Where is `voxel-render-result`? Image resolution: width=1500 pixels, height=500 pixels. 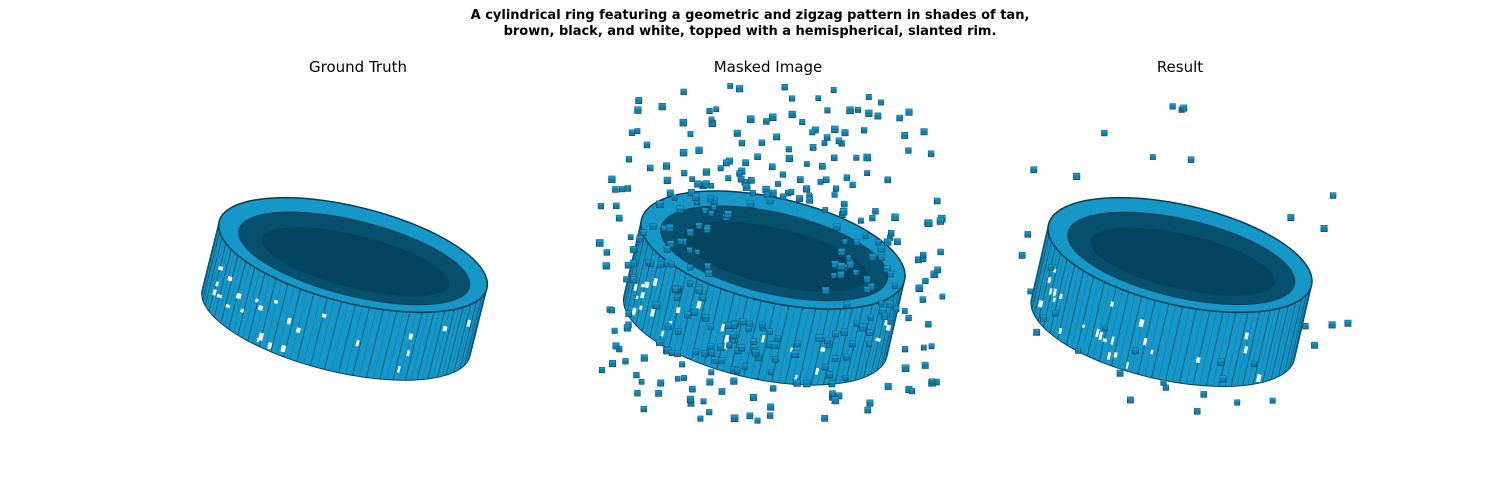
voxel-render-result is located at coordinates (1185, 259).